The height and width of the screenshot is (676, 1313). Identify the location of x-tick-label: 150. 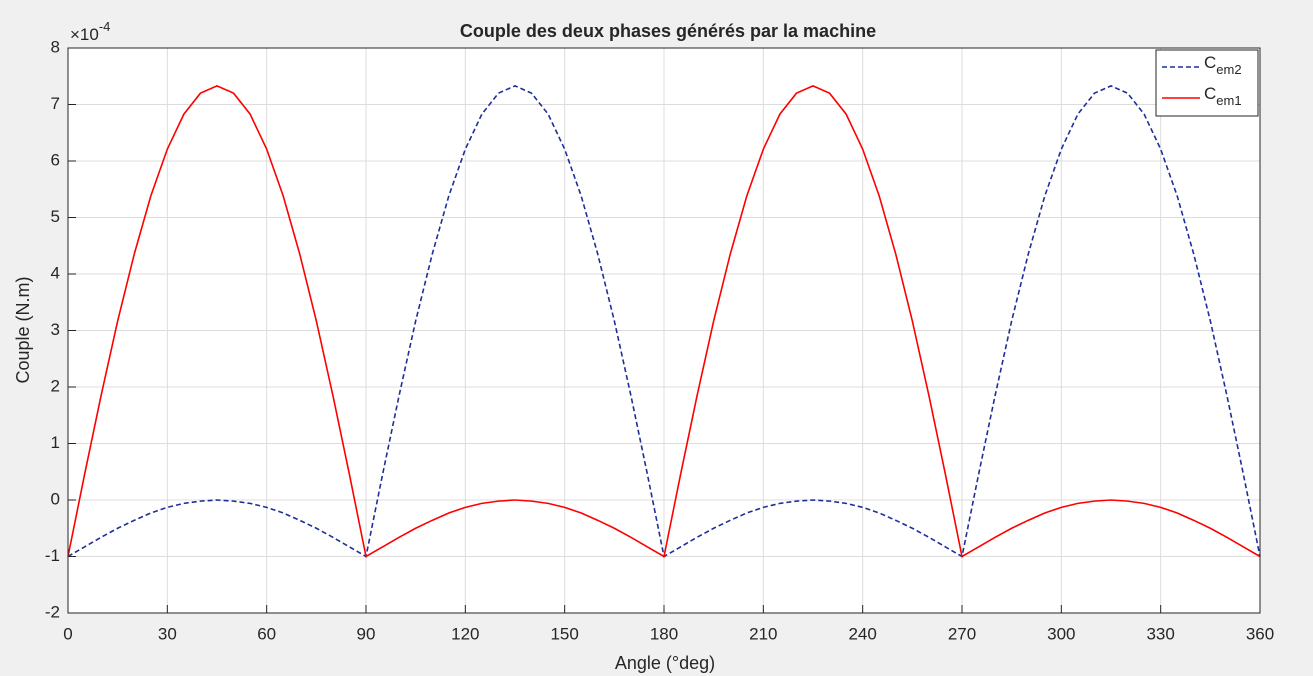
(564, 633).